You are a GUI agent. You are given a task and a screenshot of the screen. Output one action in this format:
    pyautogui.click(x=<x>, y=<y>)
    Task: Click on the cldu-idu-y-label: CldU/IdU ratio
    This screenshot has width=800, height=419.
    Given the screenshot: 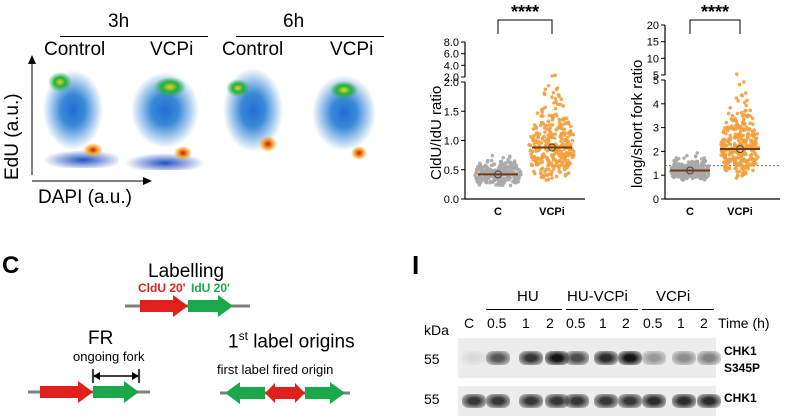 What is the action you would take?
    pyautogui.click(x=436, y=132)
    